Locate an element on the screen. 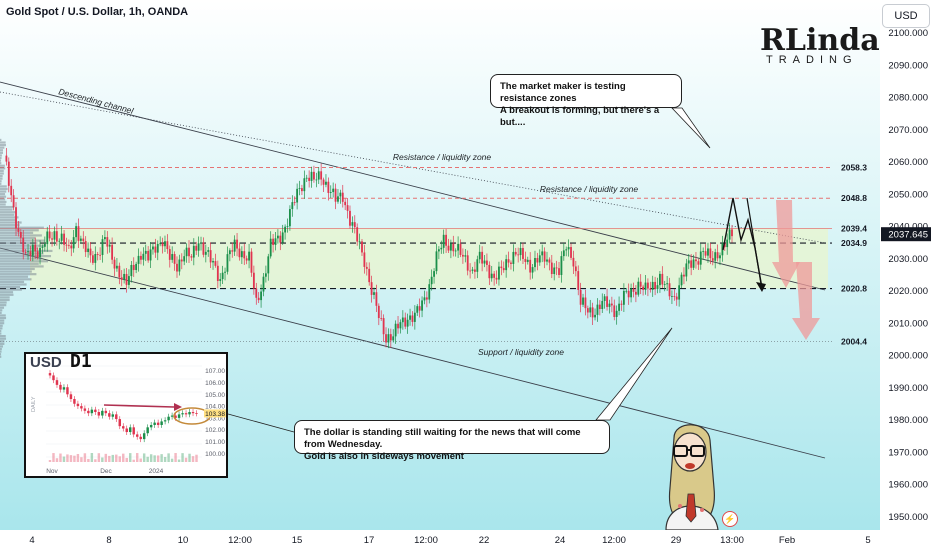 This screenshot has width=932, height=550. annotation-1: Resistance / liquidity zone is located at coordinates (442, 157).